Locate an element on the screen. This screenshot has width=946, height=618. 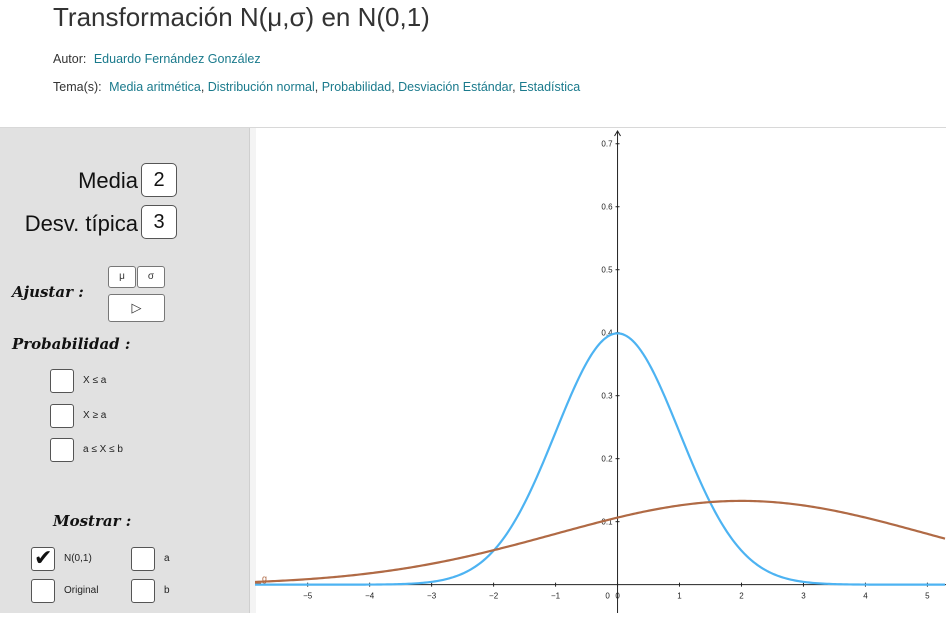
topic-link: Probabilidad is located at coordinates (356, 87).